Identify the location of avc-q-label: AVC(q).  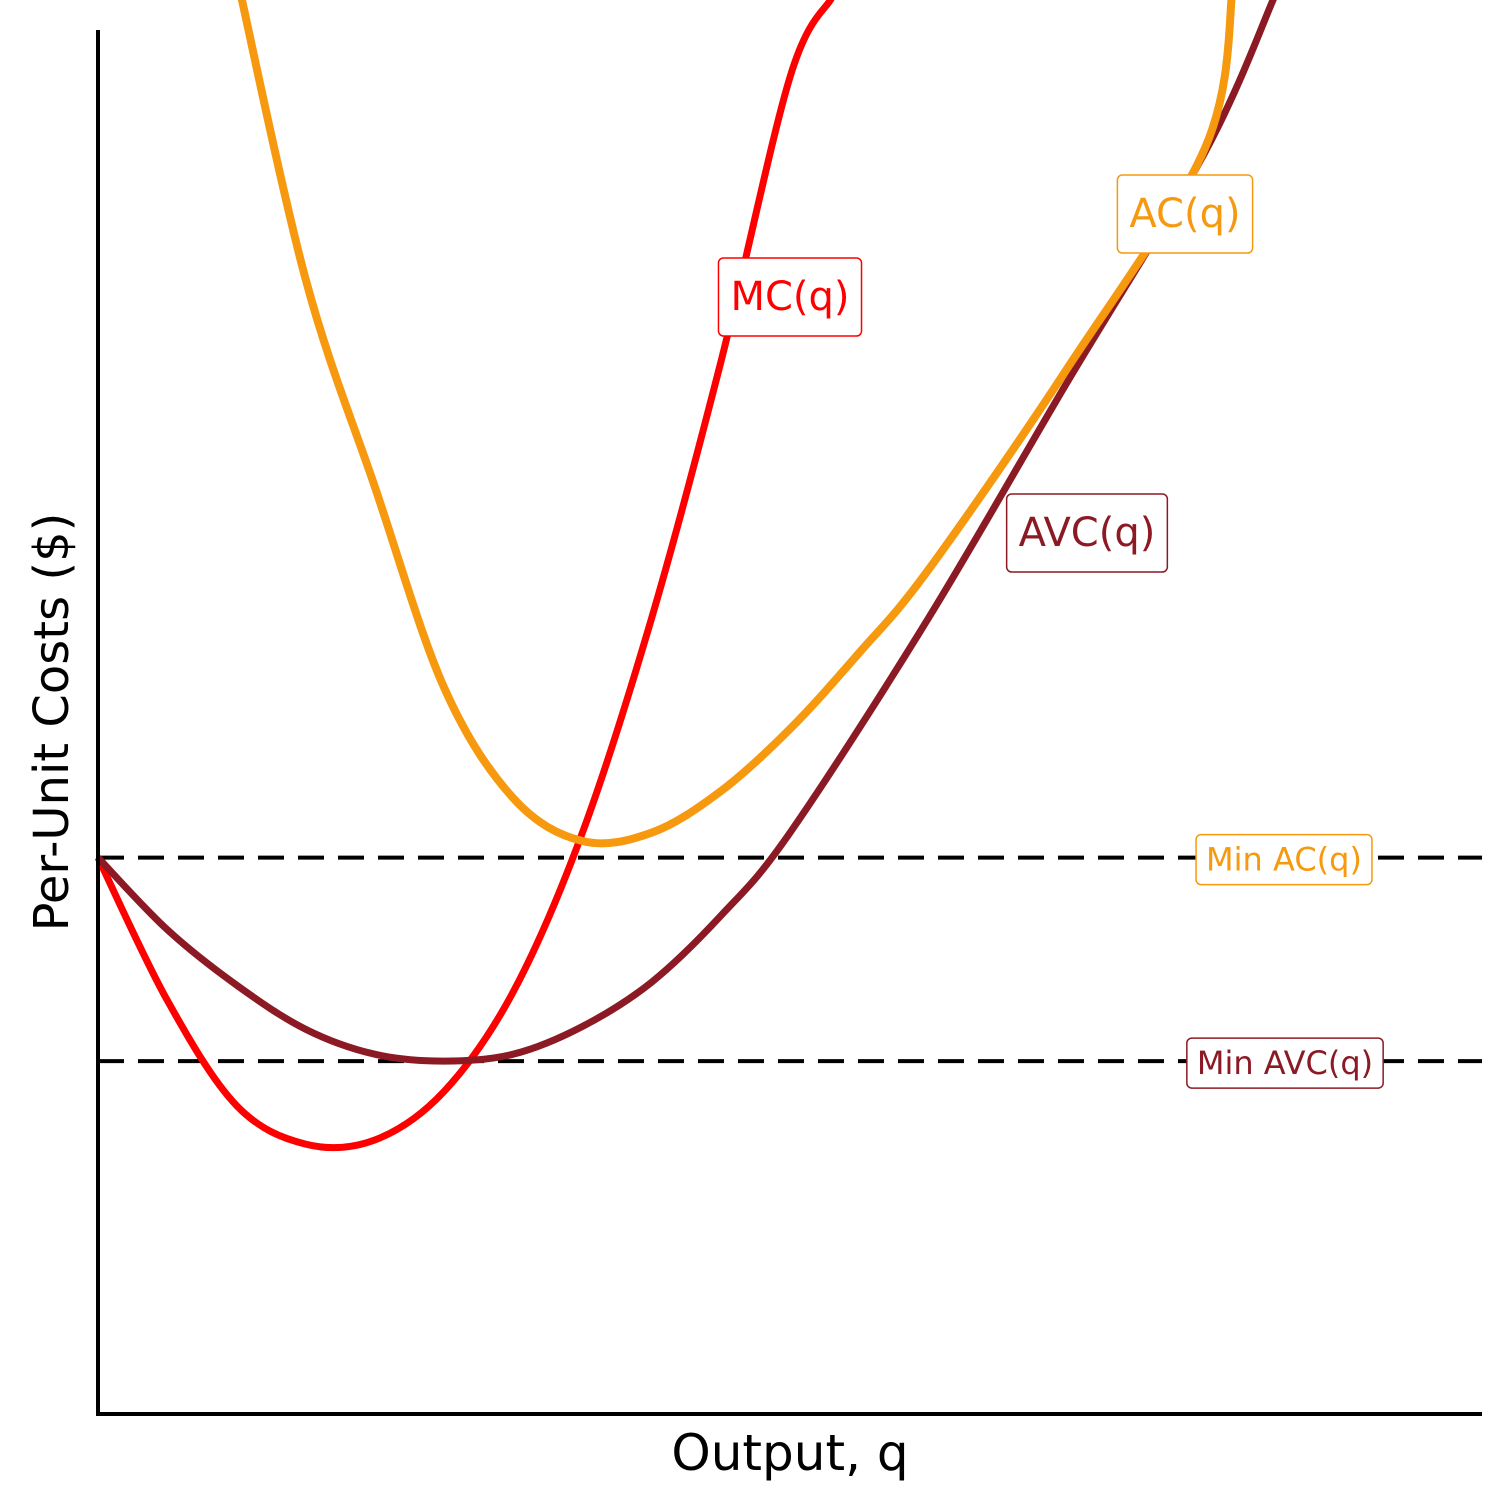
(1087, 533).